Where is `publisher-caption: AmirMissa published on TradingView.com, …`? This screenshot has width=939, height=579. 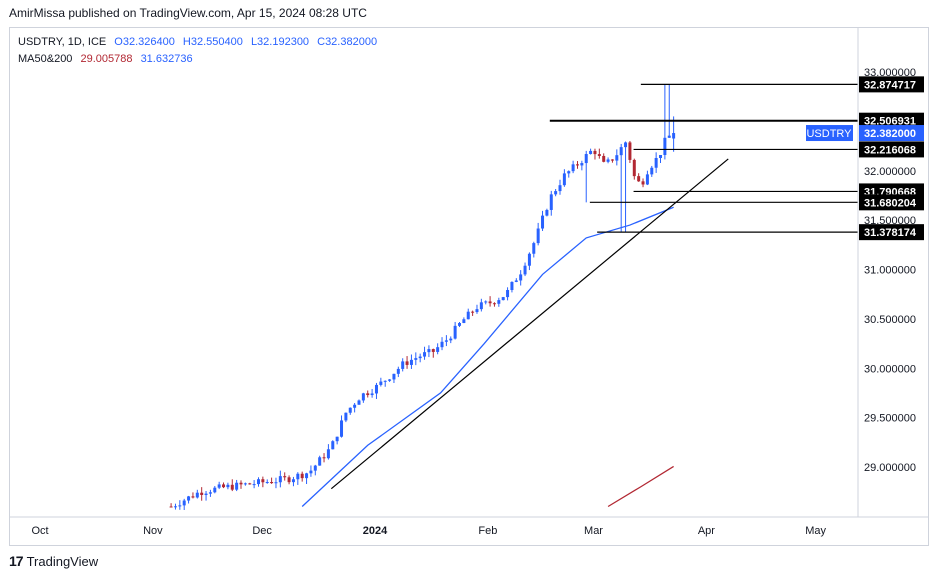
publisher-caption: AmirMissa published on TradingView.com, … is located at coordinates (188, 13).